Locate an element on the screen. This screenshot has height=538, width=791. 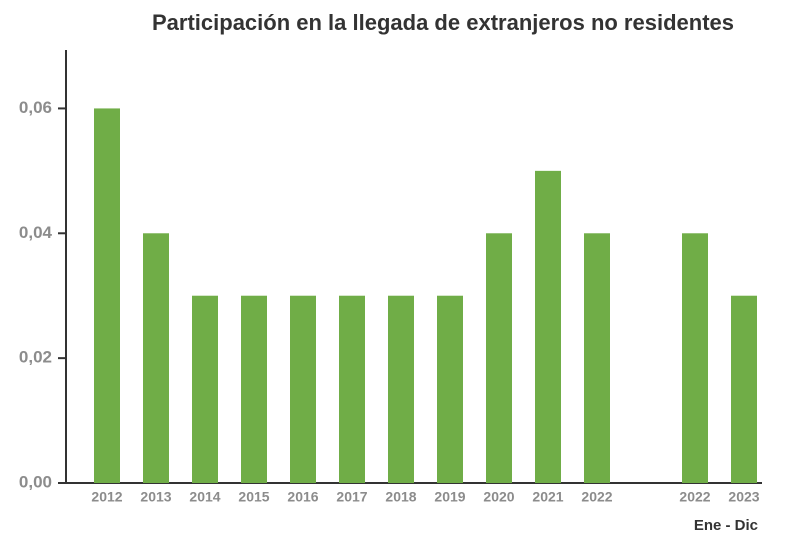
x-tick-label: 2017 is located at coordinates (351, 497).